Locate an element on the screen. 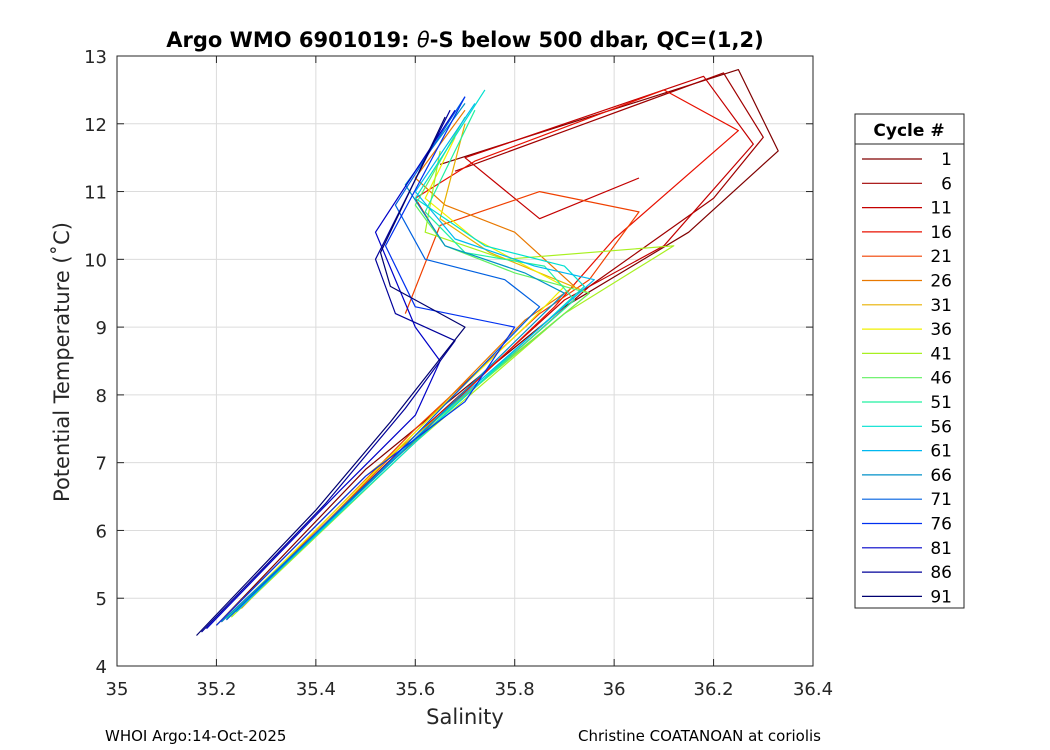 Image resolution: width=1050 pixels, height=750 pixels. legend-box is located at coordinates (909, 361).